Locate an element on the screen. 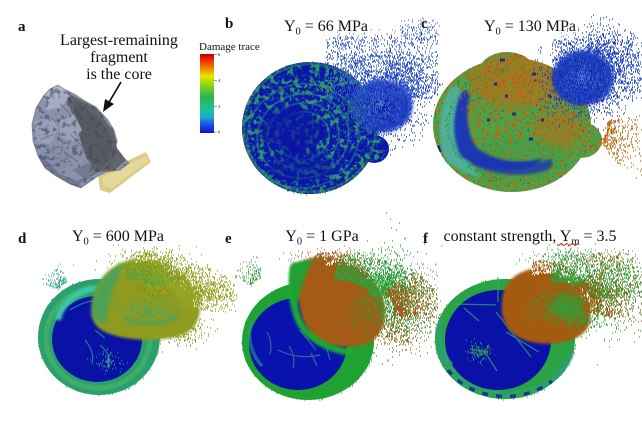  svg-text: 0 is located at coordinates (219, 132).